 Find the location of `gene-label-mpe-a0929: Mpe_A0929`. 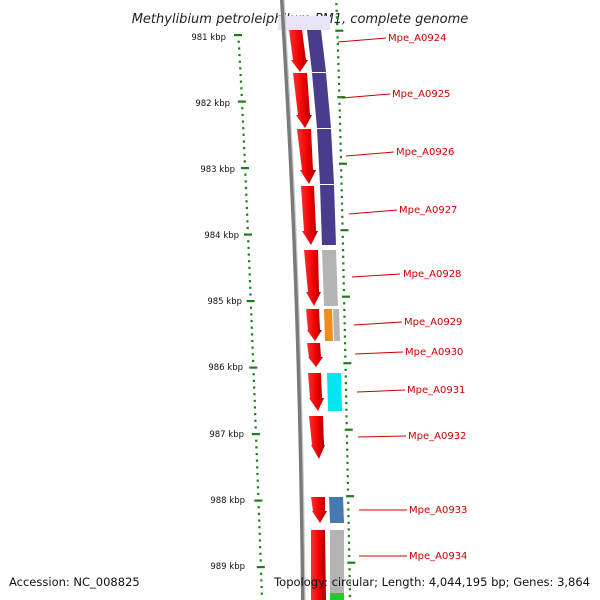

gene-label-mpe-a0929: Mpe_A0929 is located at coordinates (433, 322).